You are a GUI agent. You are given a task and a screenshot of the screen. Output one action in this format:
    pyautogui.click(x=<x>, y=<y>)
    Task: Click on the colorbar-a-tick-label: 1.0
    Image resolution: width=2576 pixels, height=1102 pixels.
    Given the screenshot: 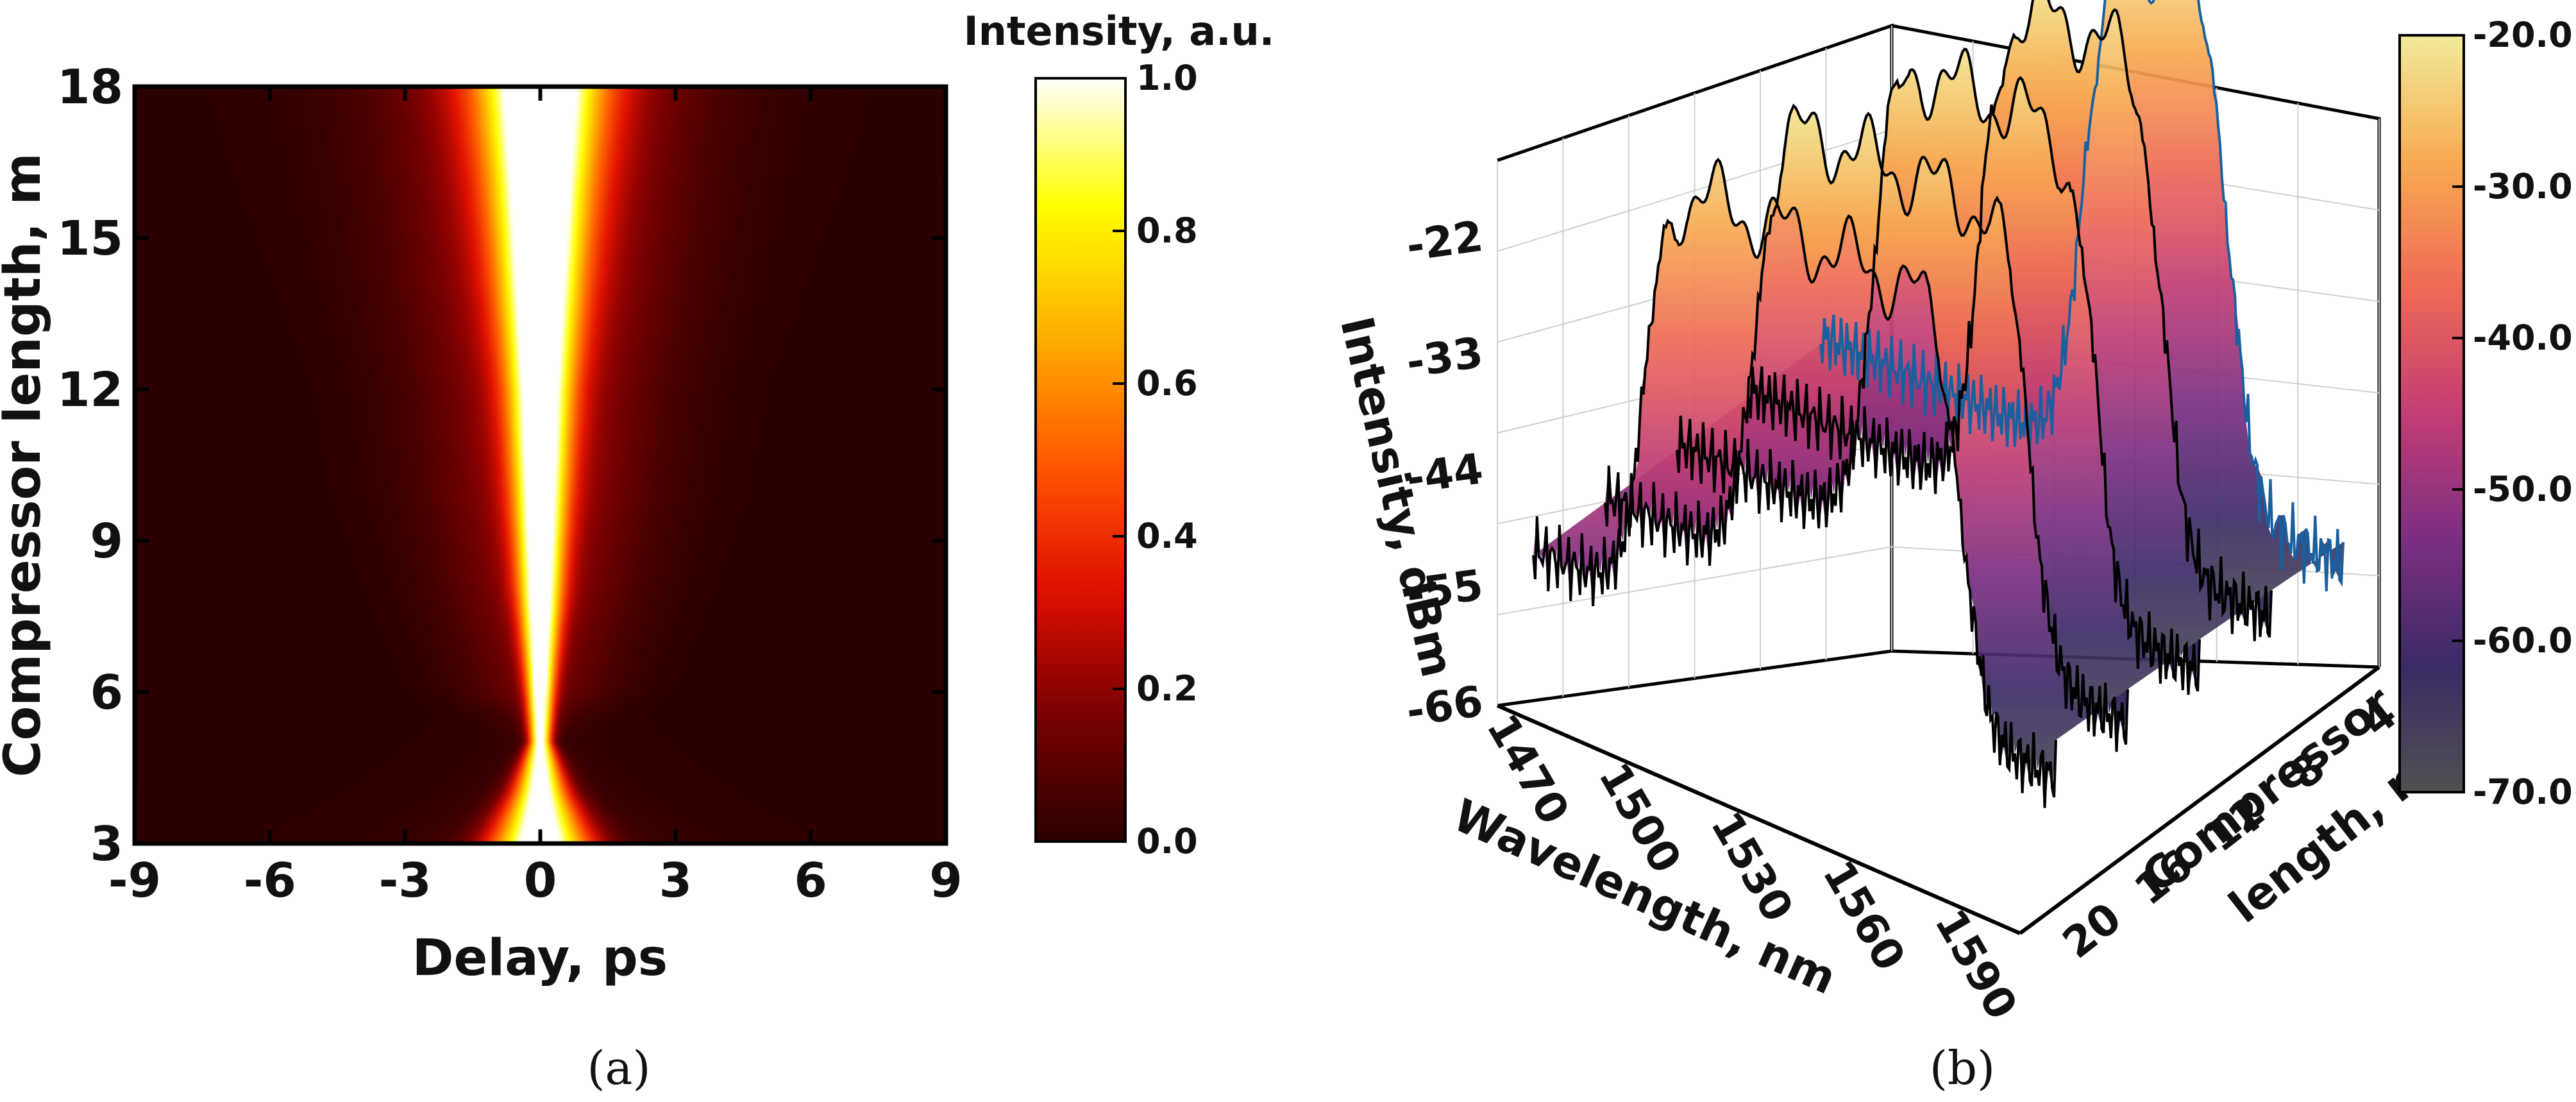 What is the action you would take?
    pyautogui.click(x=1167, y=78)
    